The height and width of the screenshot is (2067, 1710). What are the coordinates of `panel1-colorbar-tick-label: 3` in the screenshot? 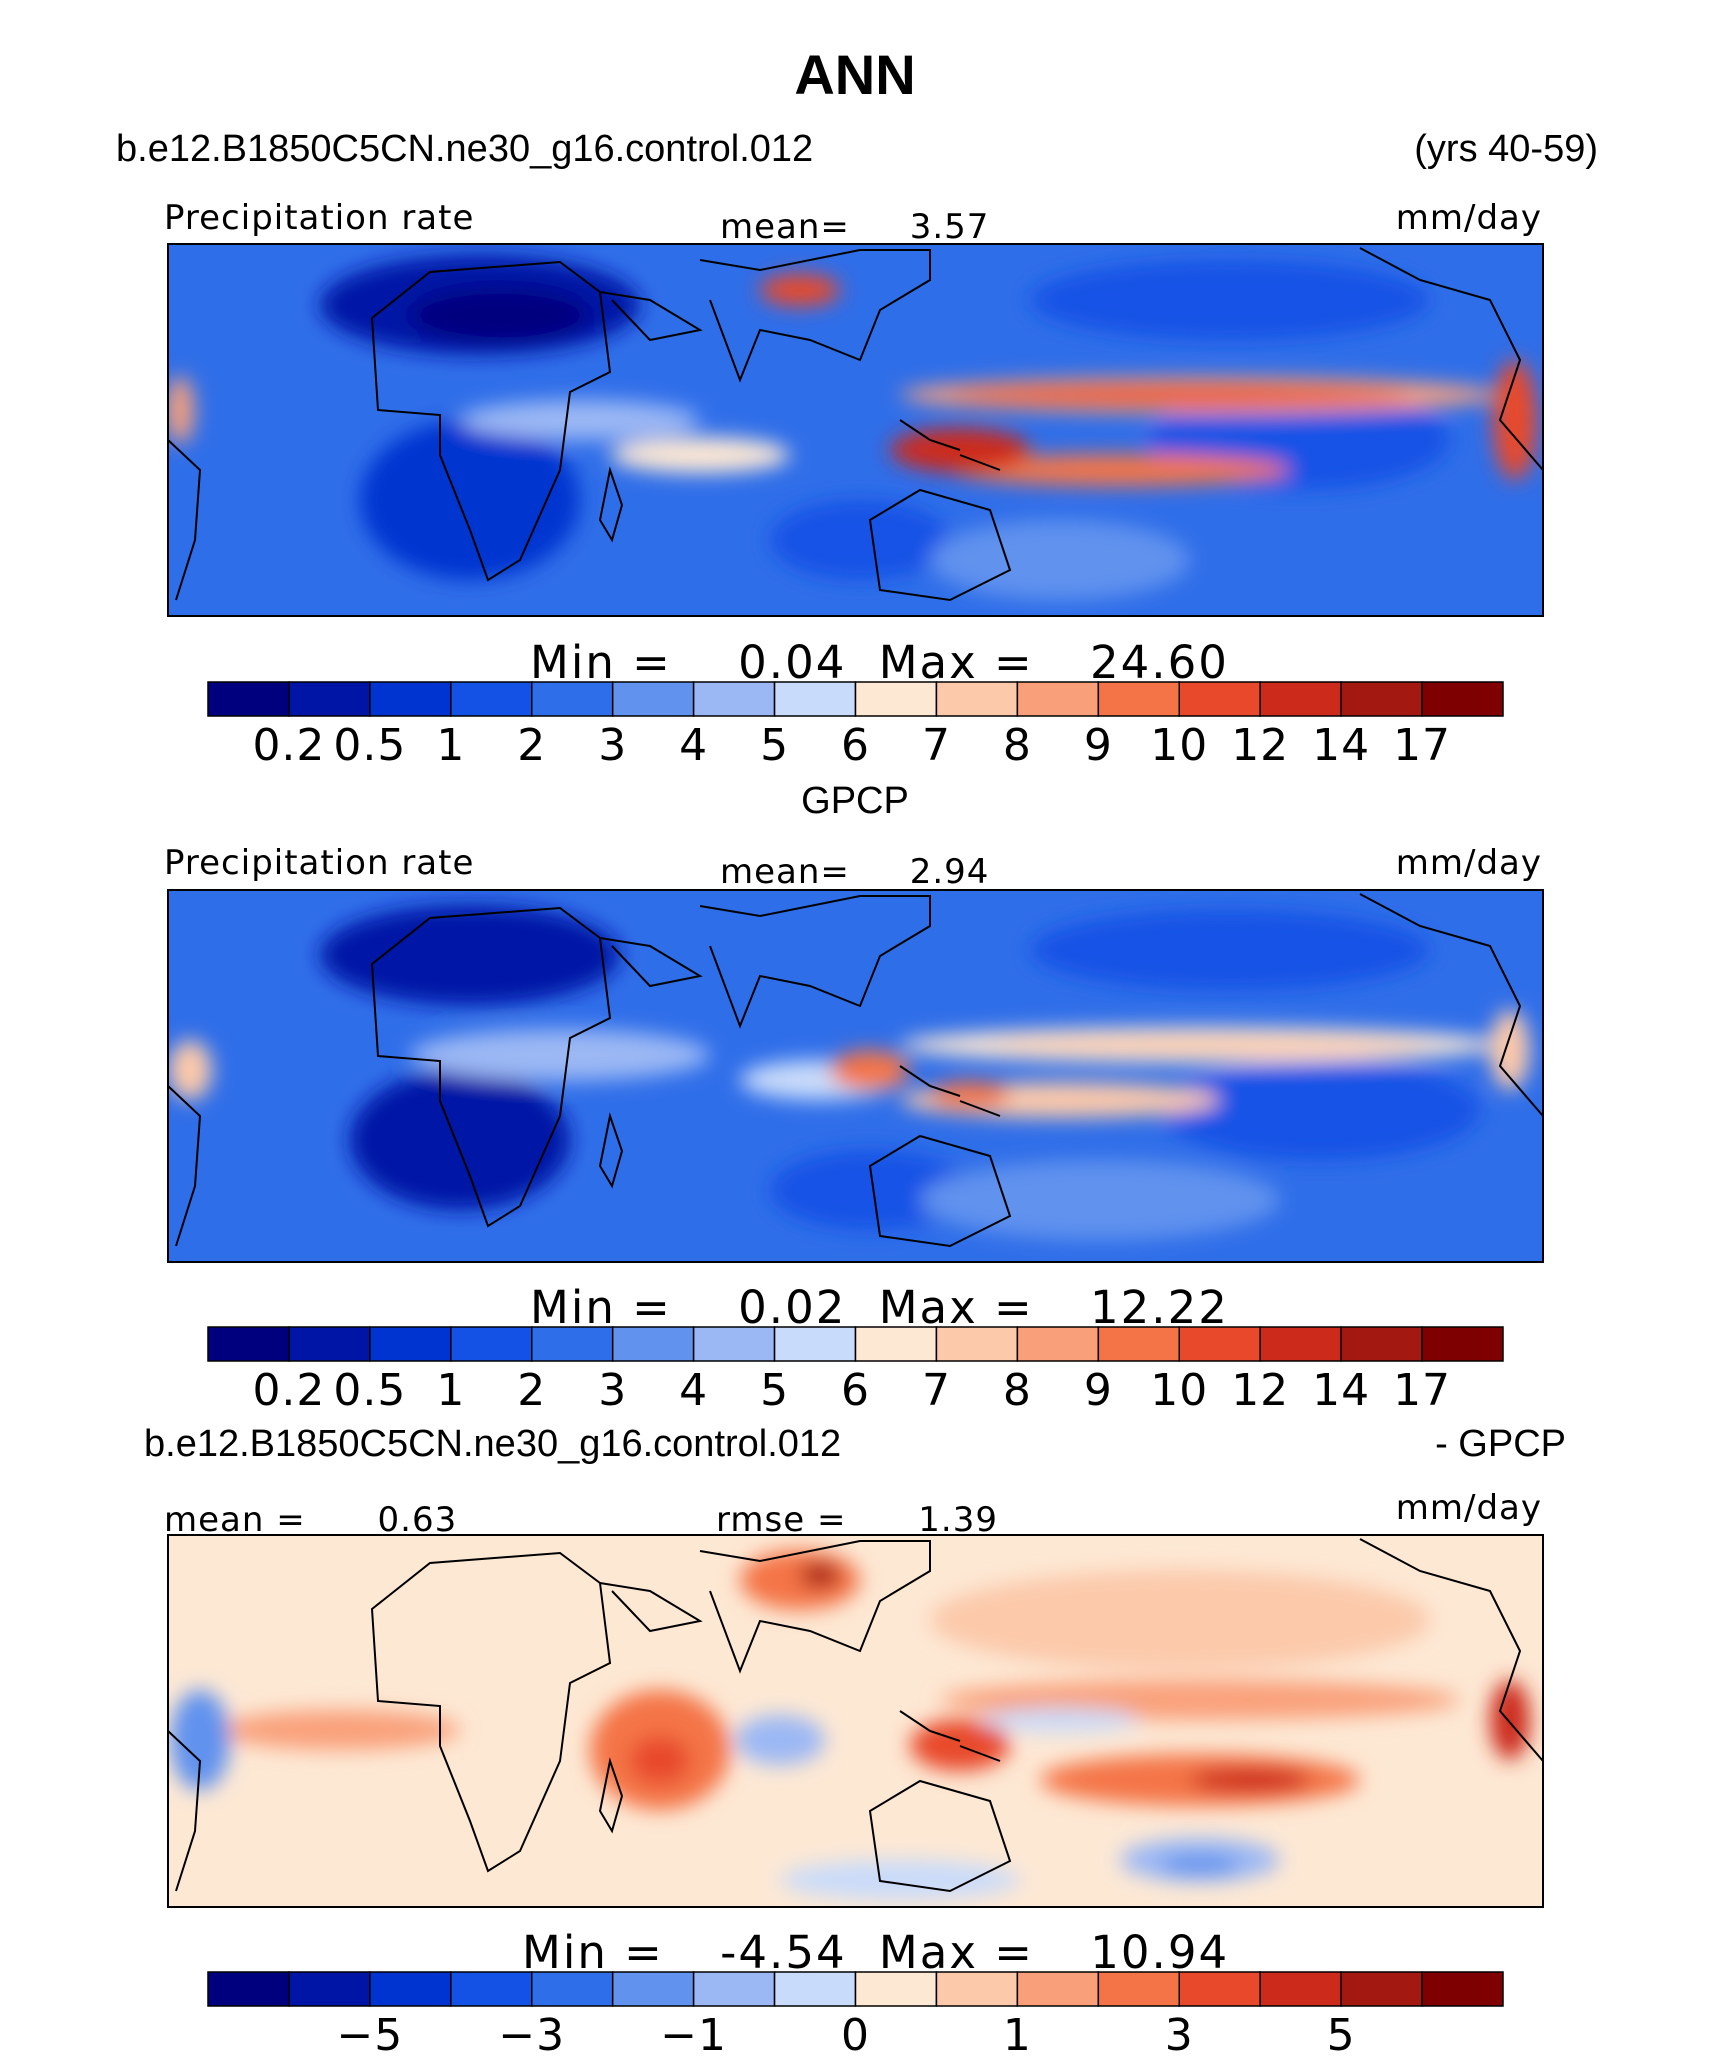 It's located at (613, 745).